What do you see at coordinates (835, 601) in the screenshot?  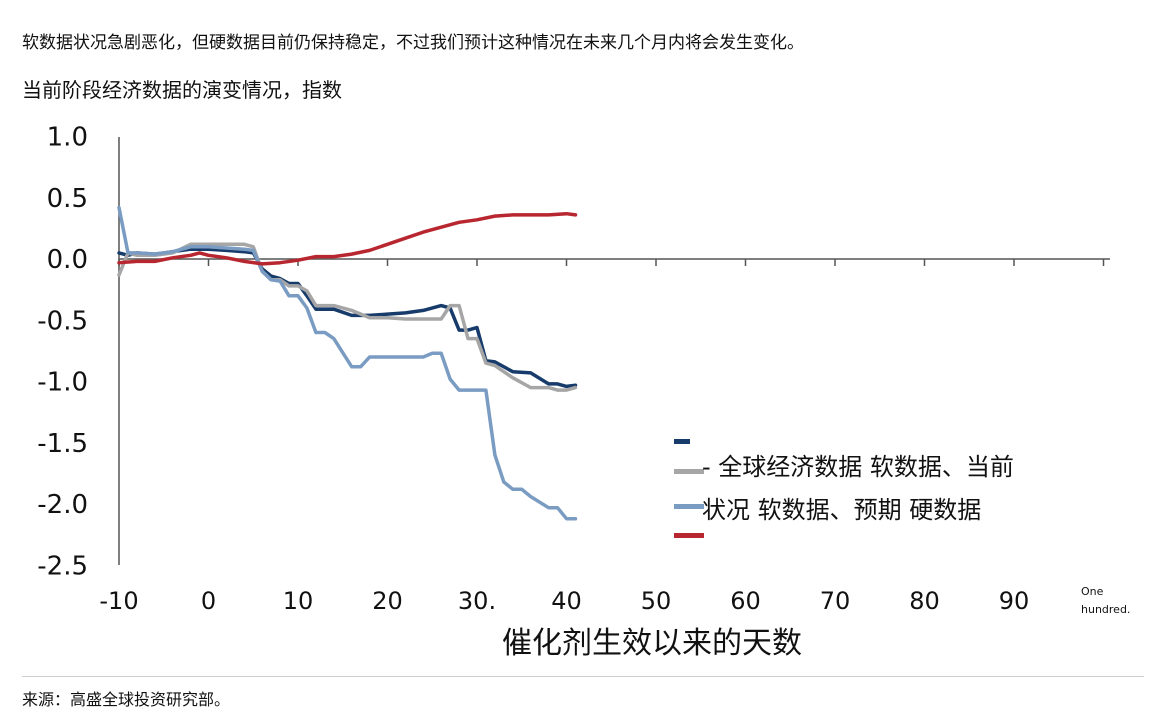 I see `x-tick-label: 70` at bounding box center [835, 601].